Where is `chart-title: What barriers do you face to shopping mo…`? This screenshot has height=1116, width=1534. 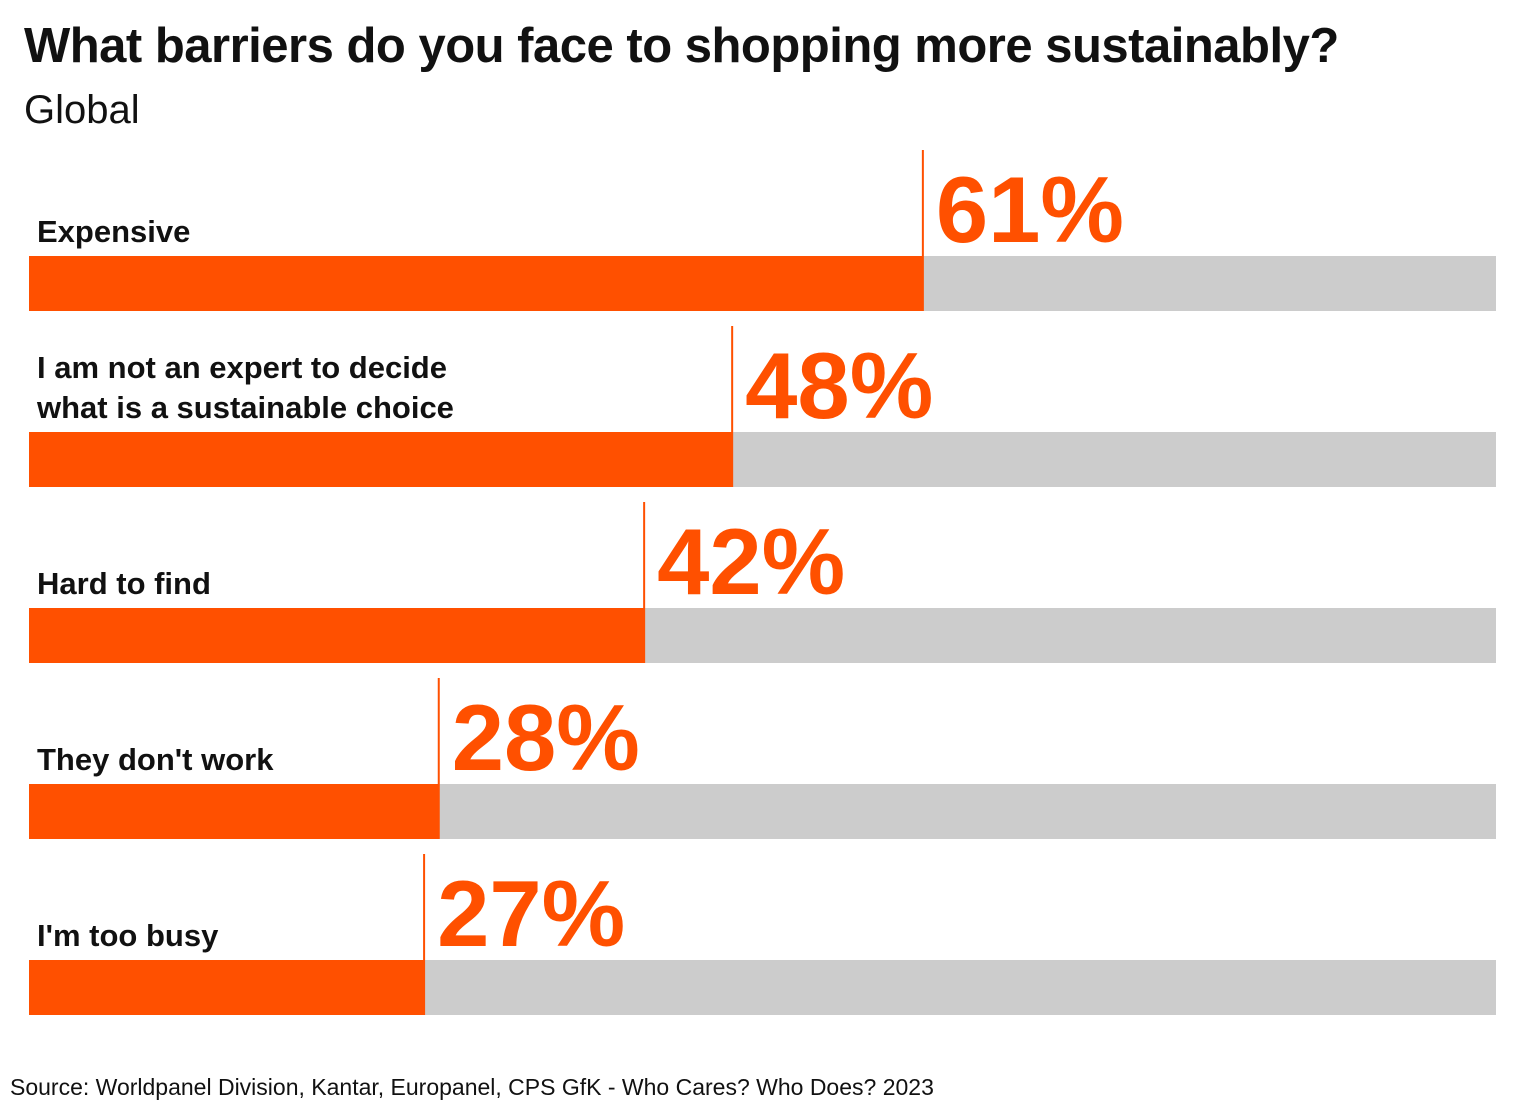 chart-title: What barriers do you face to shopping mo… is located at coordinates (681, 46).